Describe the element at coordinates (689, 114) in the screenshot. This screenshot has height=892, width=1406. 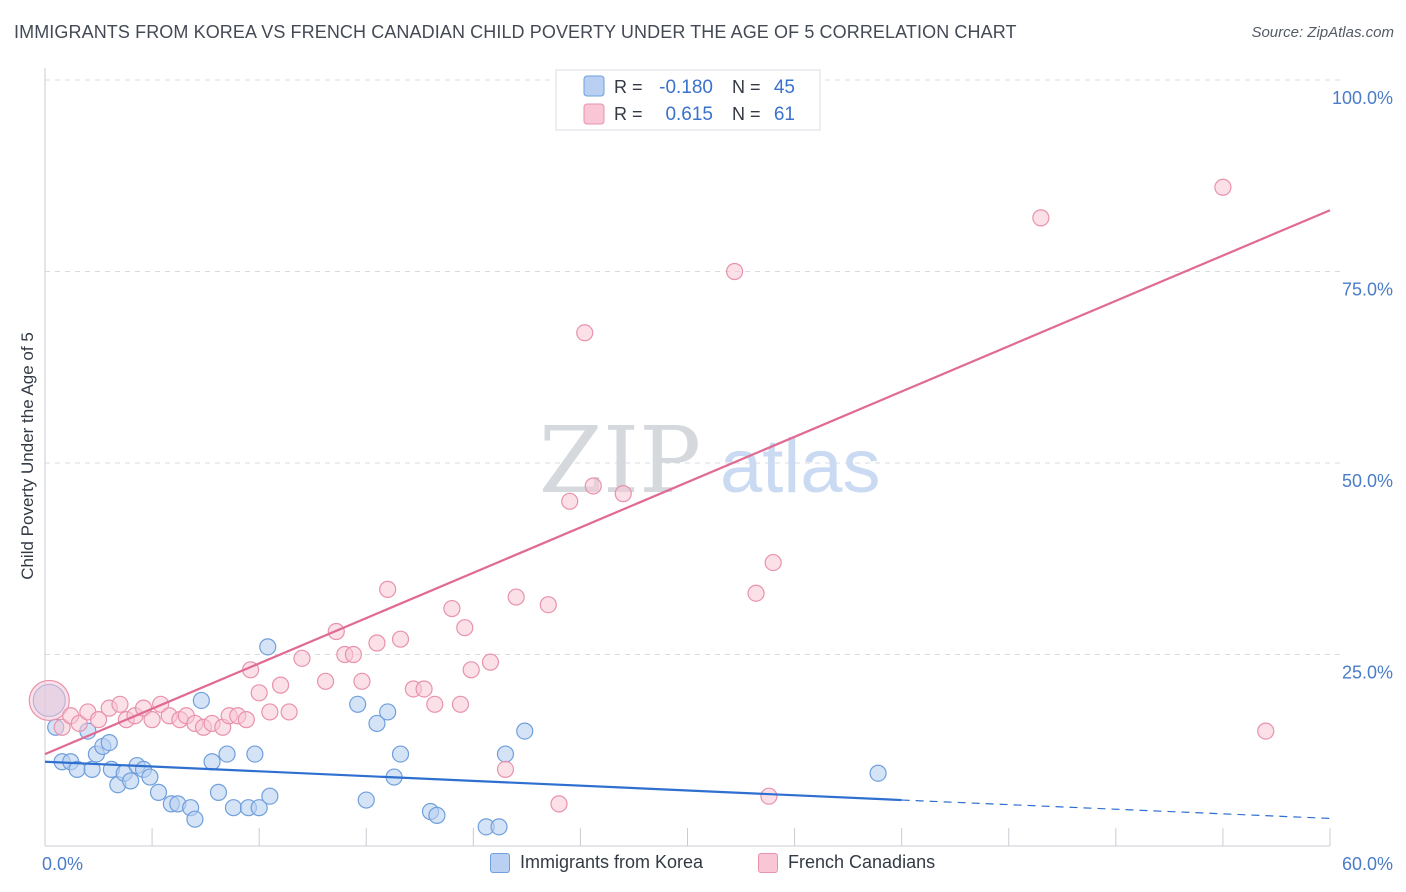
I see `stats-r-value-1: 0.615` at that location.